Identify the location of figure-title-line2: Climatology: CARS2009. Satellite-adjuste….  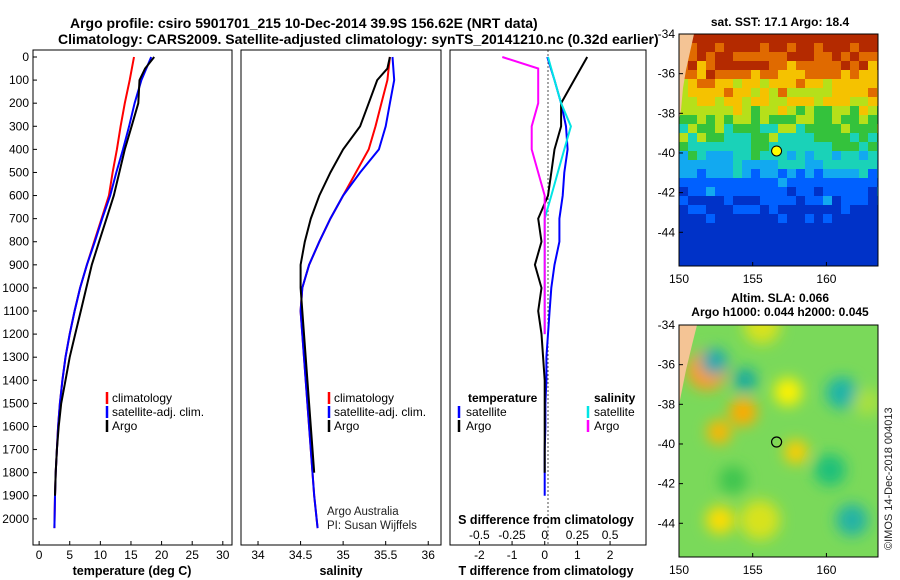
(358, 39).